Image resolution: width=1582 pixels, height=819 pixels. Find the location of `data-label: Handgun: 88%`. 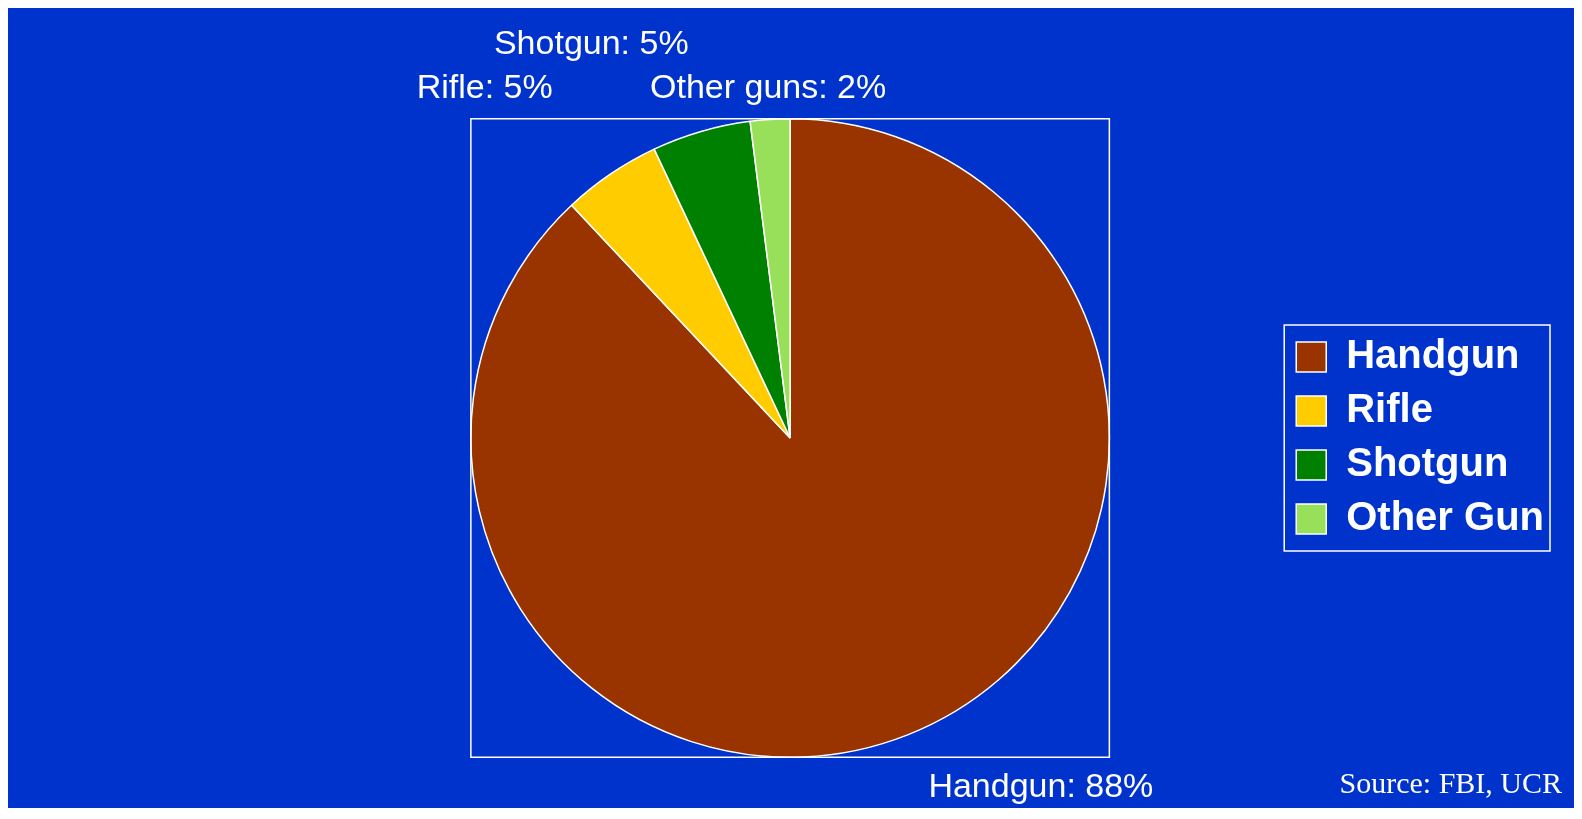

data-label: Handgun: 88% is located at coordinates (1041, 784).